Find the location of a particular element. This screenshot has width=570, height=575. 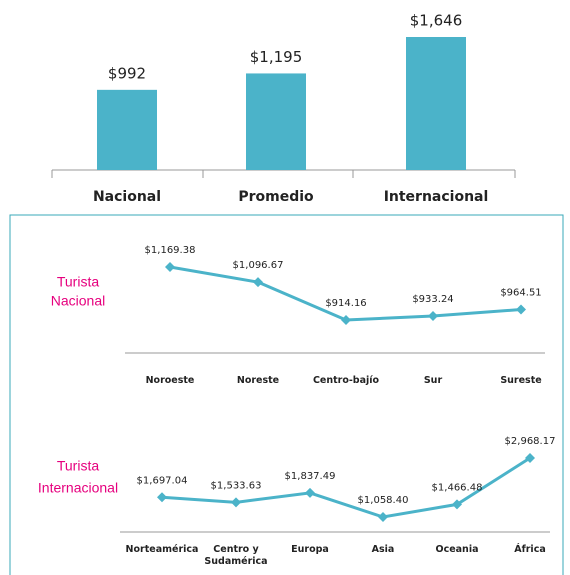

x-tick-label: Promedio is located at coordinates (276, 197).